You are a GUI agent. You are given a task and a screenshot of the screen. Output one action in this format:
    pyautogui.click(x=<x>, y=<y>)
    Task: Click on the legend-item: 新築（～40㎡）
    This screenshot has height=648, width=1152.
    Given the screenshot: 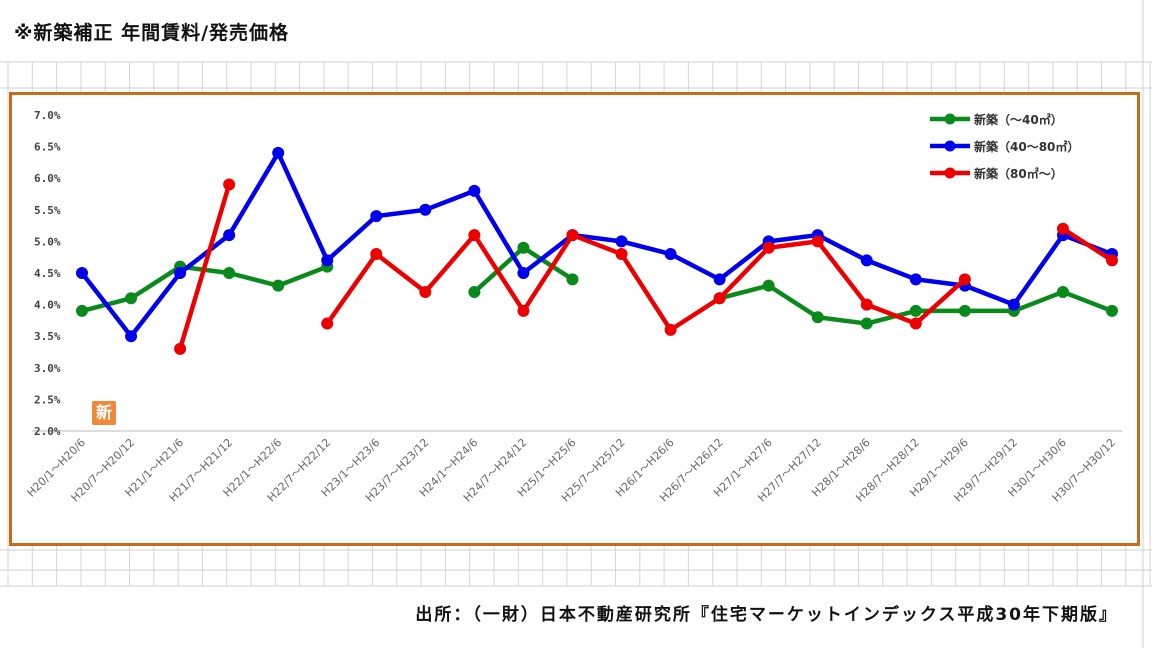 What is the action you would take?
    pyautogui.click(x=996, y=119)
    